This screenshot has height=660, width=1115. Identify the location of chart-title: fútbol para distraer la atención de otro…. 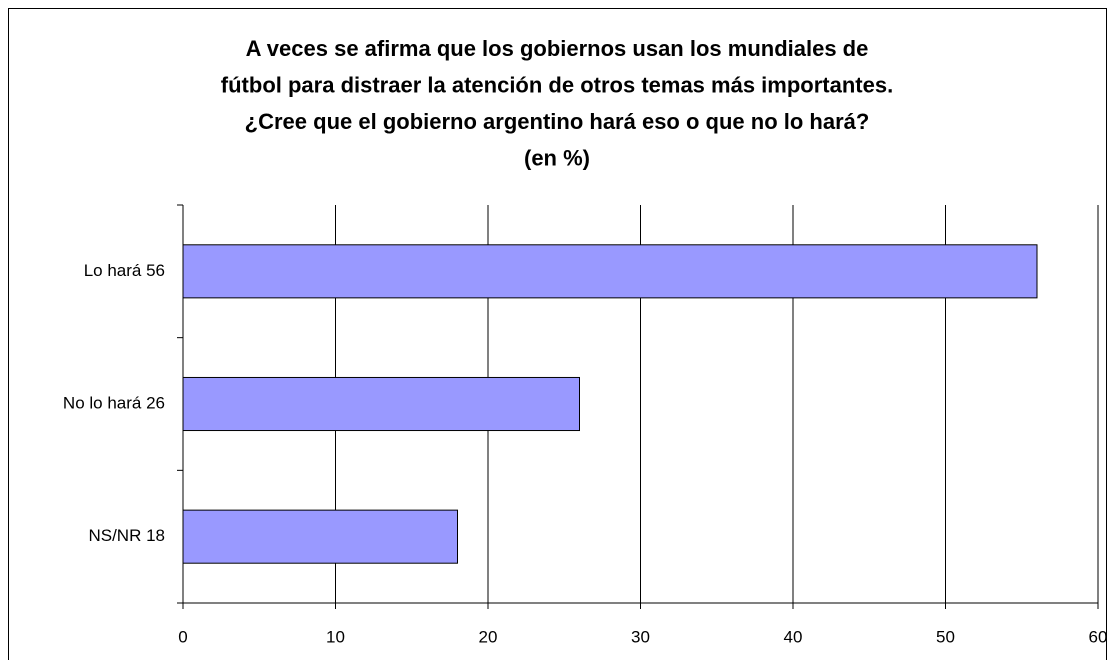
(557, 84).